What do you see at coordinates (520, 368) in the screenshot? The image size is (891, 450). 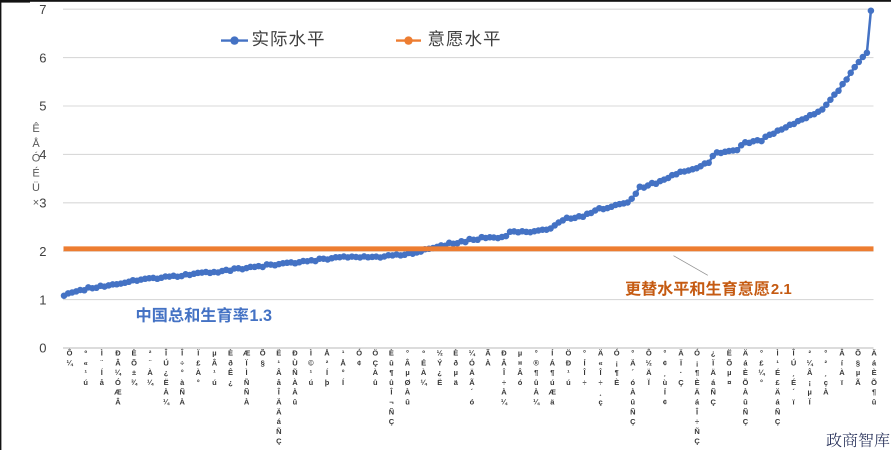 I see `svg-text:µ¤Âó: µ ¤ Âó` at bounding box center [520, 368].